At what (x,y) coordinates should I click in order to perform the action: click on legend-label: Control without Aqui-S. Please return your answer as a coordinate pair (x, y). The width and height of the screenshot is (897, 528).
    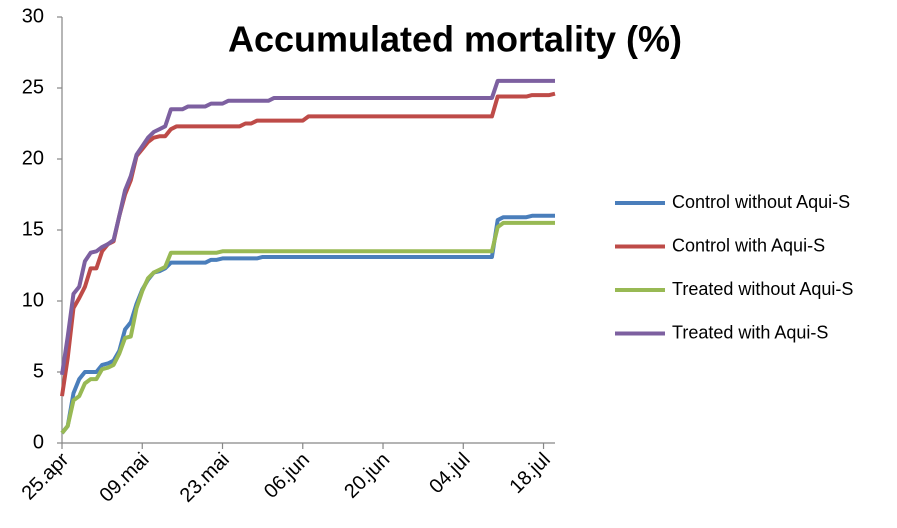
    Looking at the image, I should click on (761, 202).